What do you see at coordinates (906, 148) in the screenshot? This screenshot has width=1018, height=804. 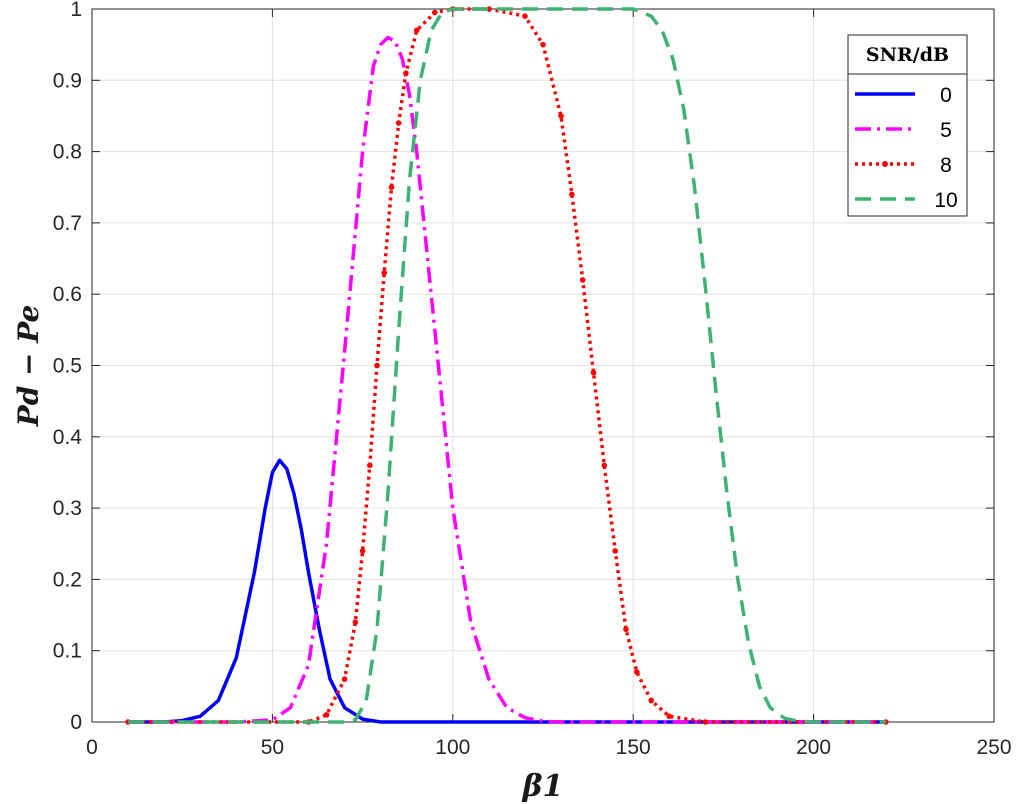 I see `legend-items: 0 5 8 10` at bounding box center [906, 148].